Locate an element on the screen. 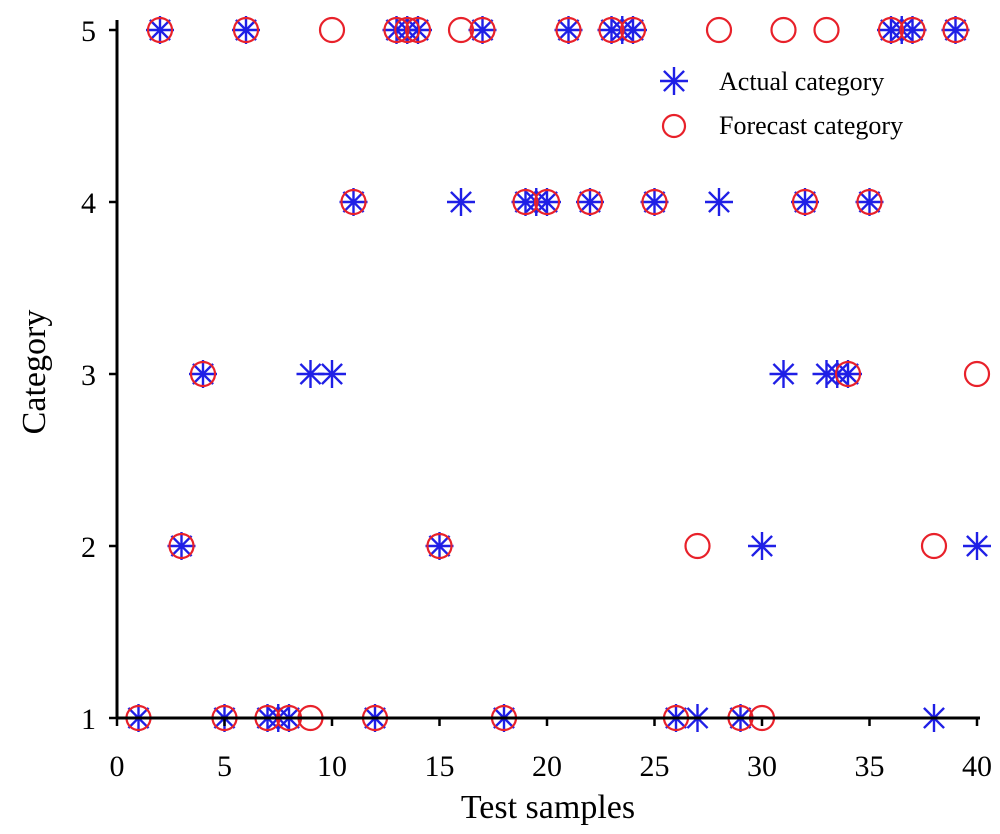 This screenshot has width=1000, height=834. x-tick-label: 20 is located at coordinates (547, 766).